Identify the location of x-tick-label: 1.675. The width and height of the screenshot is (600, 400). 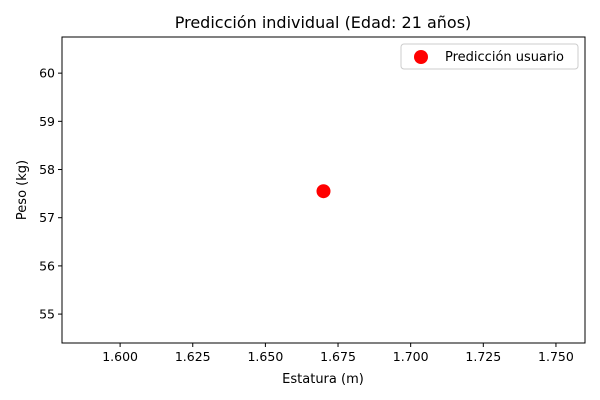
(338, 356).